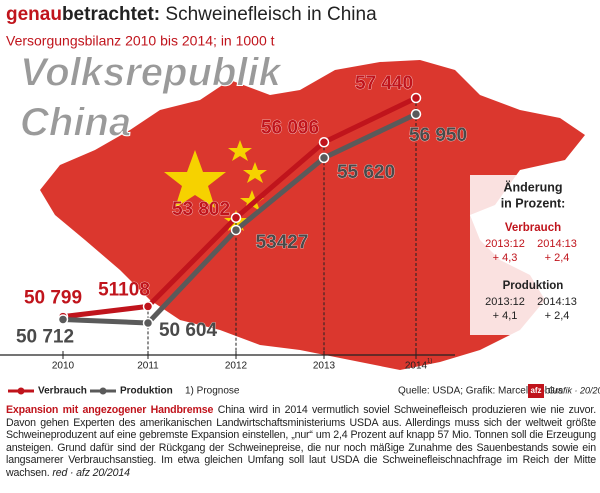 The width and height of the screenshot is (600, 493). Describe the element at coordinates (533, 286) in the screenshot. I see `box-group-name: Produktion` at that location.